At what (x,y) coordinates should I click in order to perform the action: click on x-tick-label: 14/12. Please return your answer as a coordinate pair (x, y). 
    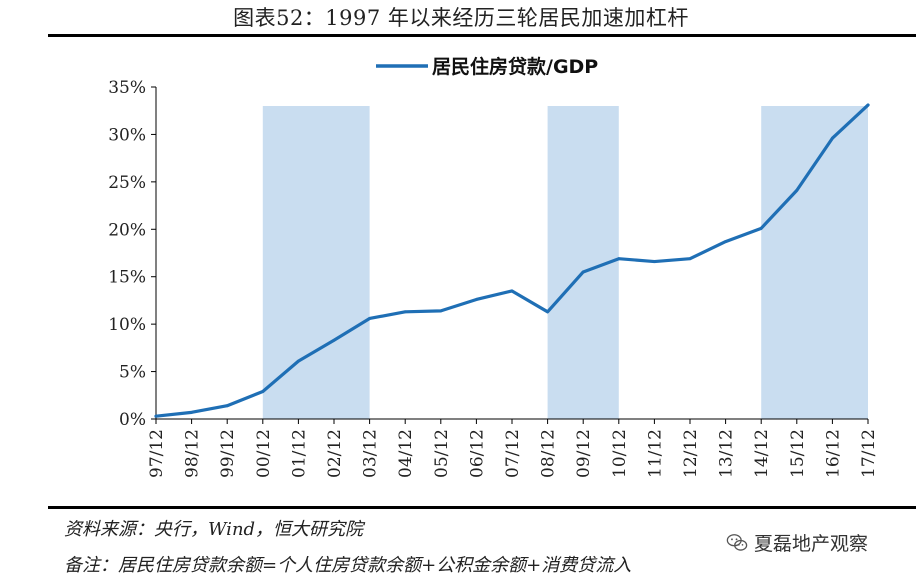
    Looking at the image, I should click on (762, 453).